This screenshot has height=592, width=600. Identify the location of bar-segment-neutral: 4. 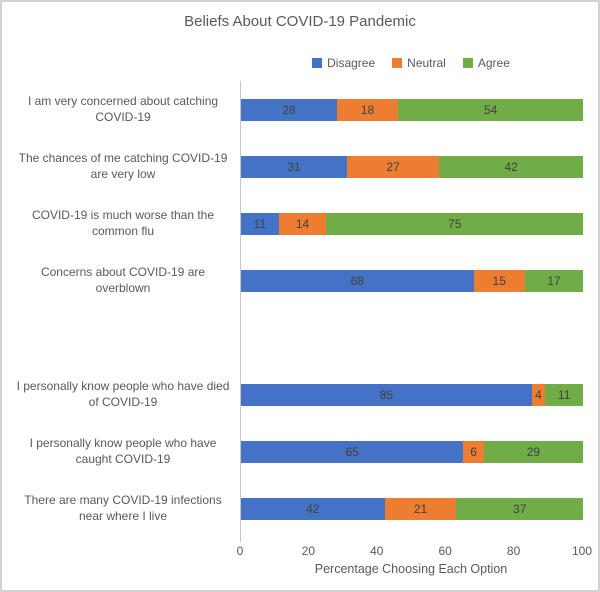
(538, 394).